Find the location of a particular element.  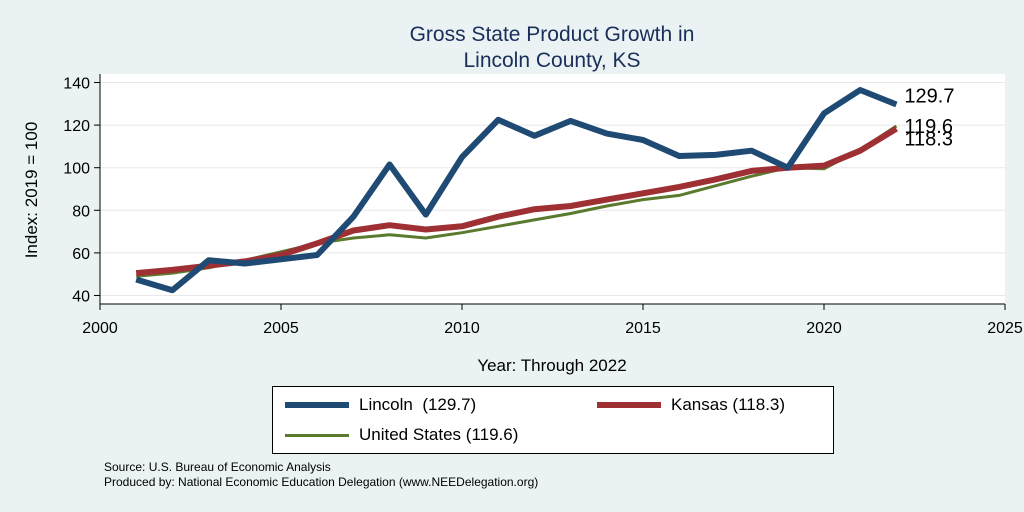

legend-item-kansas: Kansas (118.3) is located at coordinates (691, 405).